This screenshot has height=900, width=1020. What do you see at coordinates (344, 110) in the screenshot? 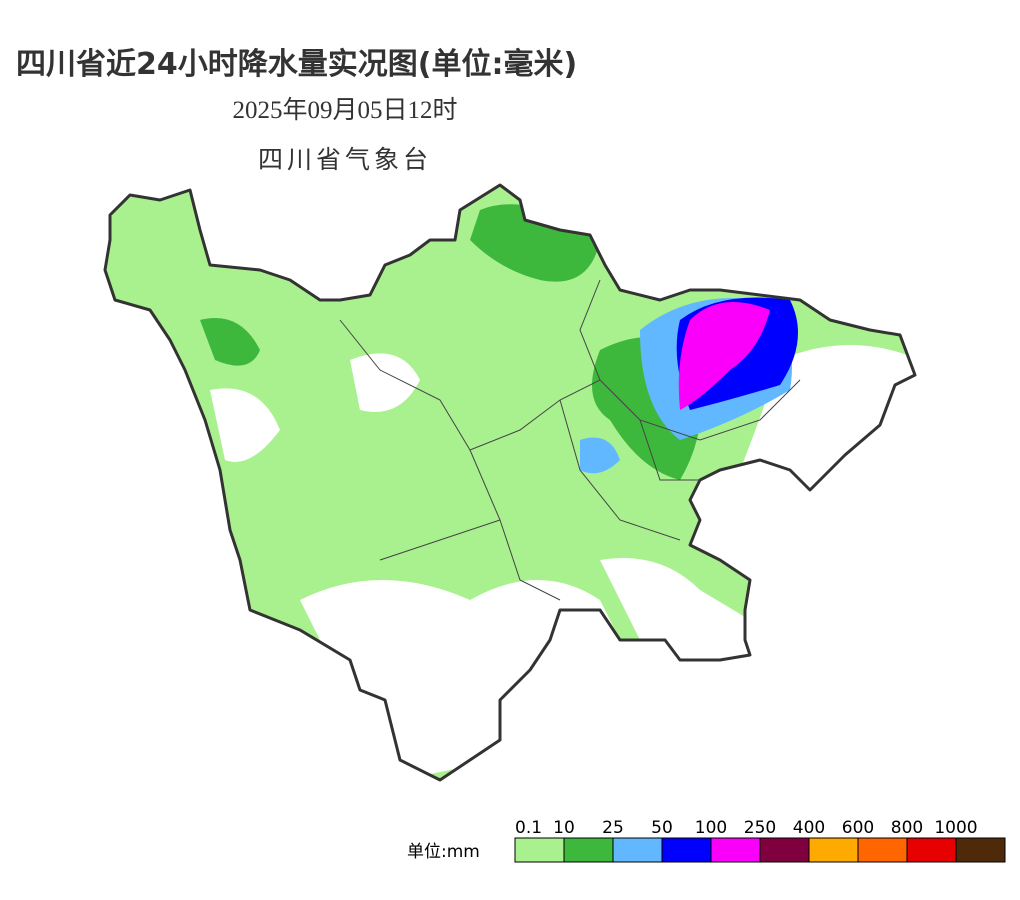
I see `date: 2025年09月05日12时` at bounding box center [344, 110].